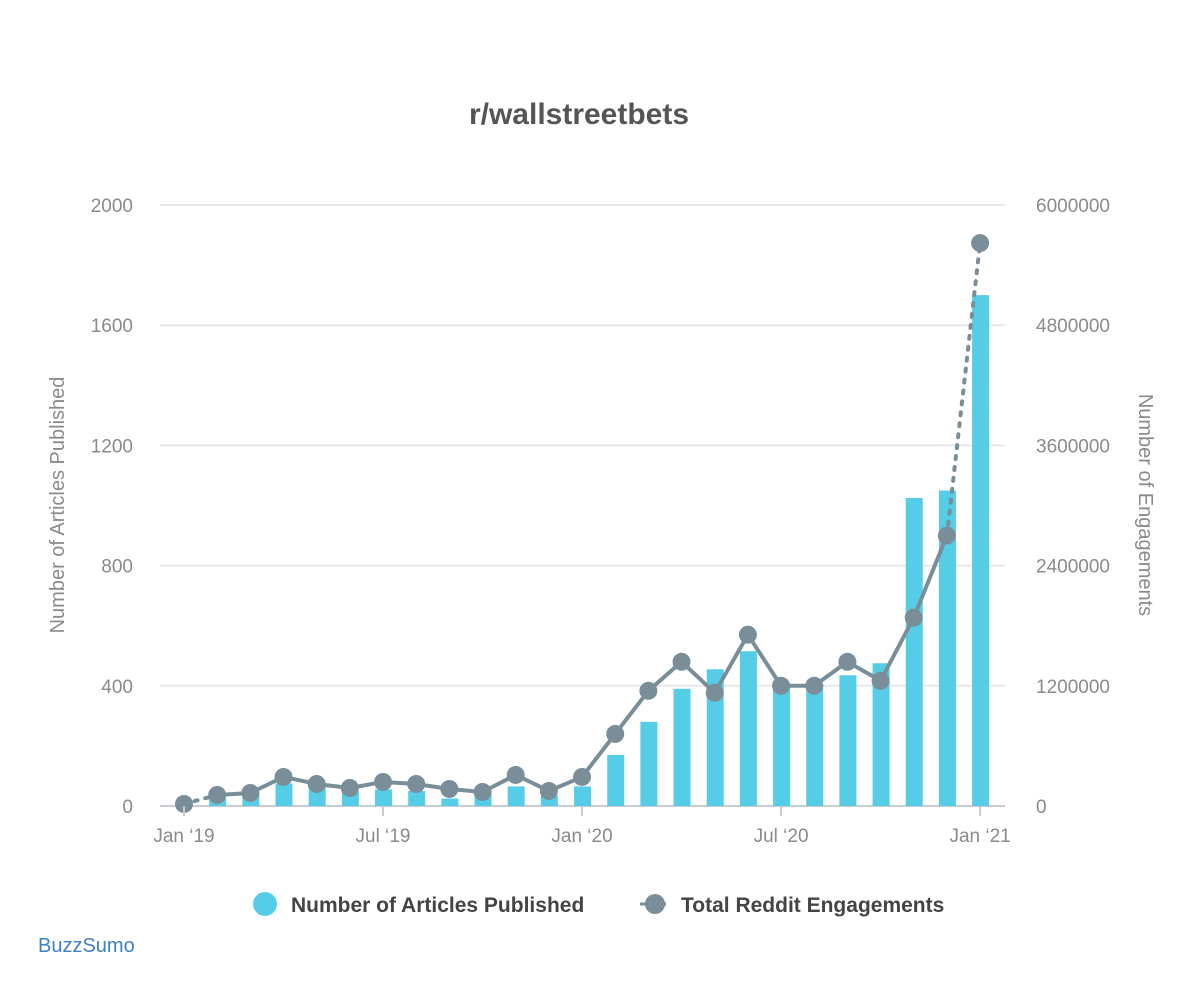 The width and height of the screenshot is (1200, 999). What do you see at coordinates (112, 326) in the screenshot?
I see `left-tick-label: 1600` at bounding box center [112, 326].